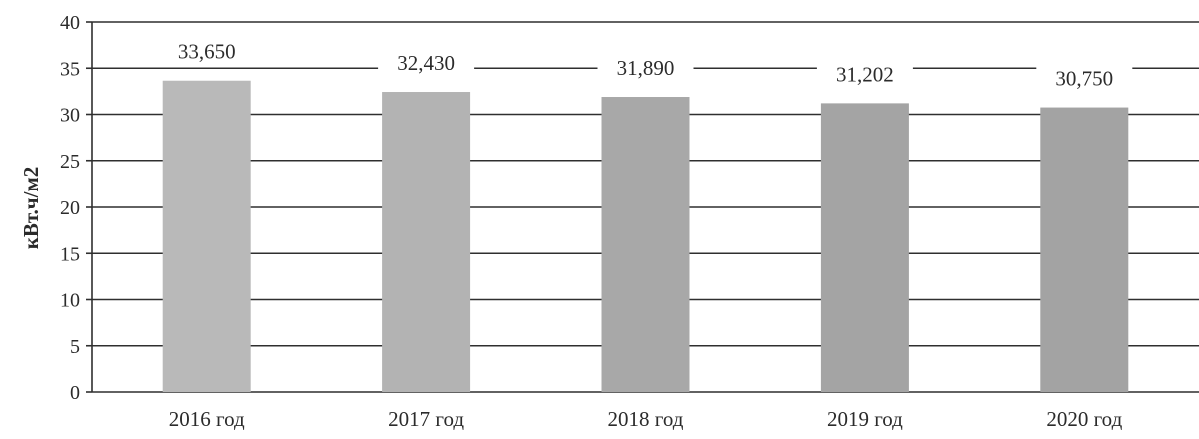 The image size is (1199, 439). Describe the element at coordinates (70, 254) in the screenshot. I see `y-tick-label: 15` at that location.